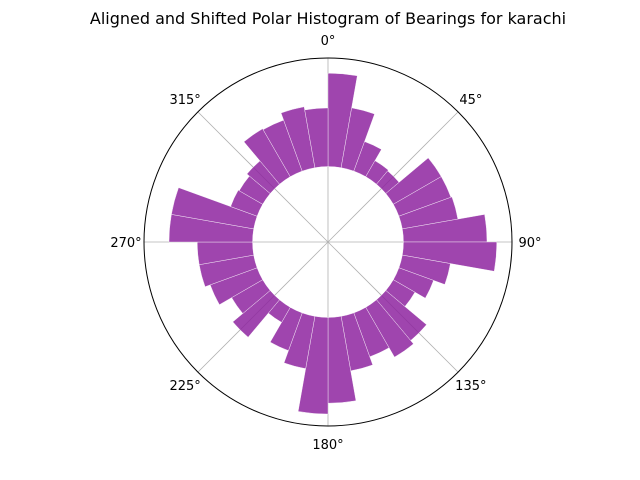  Describe the element at coordinates (327, 445) in the screenshot. I see `angle-tick-label: 180°` at that location.